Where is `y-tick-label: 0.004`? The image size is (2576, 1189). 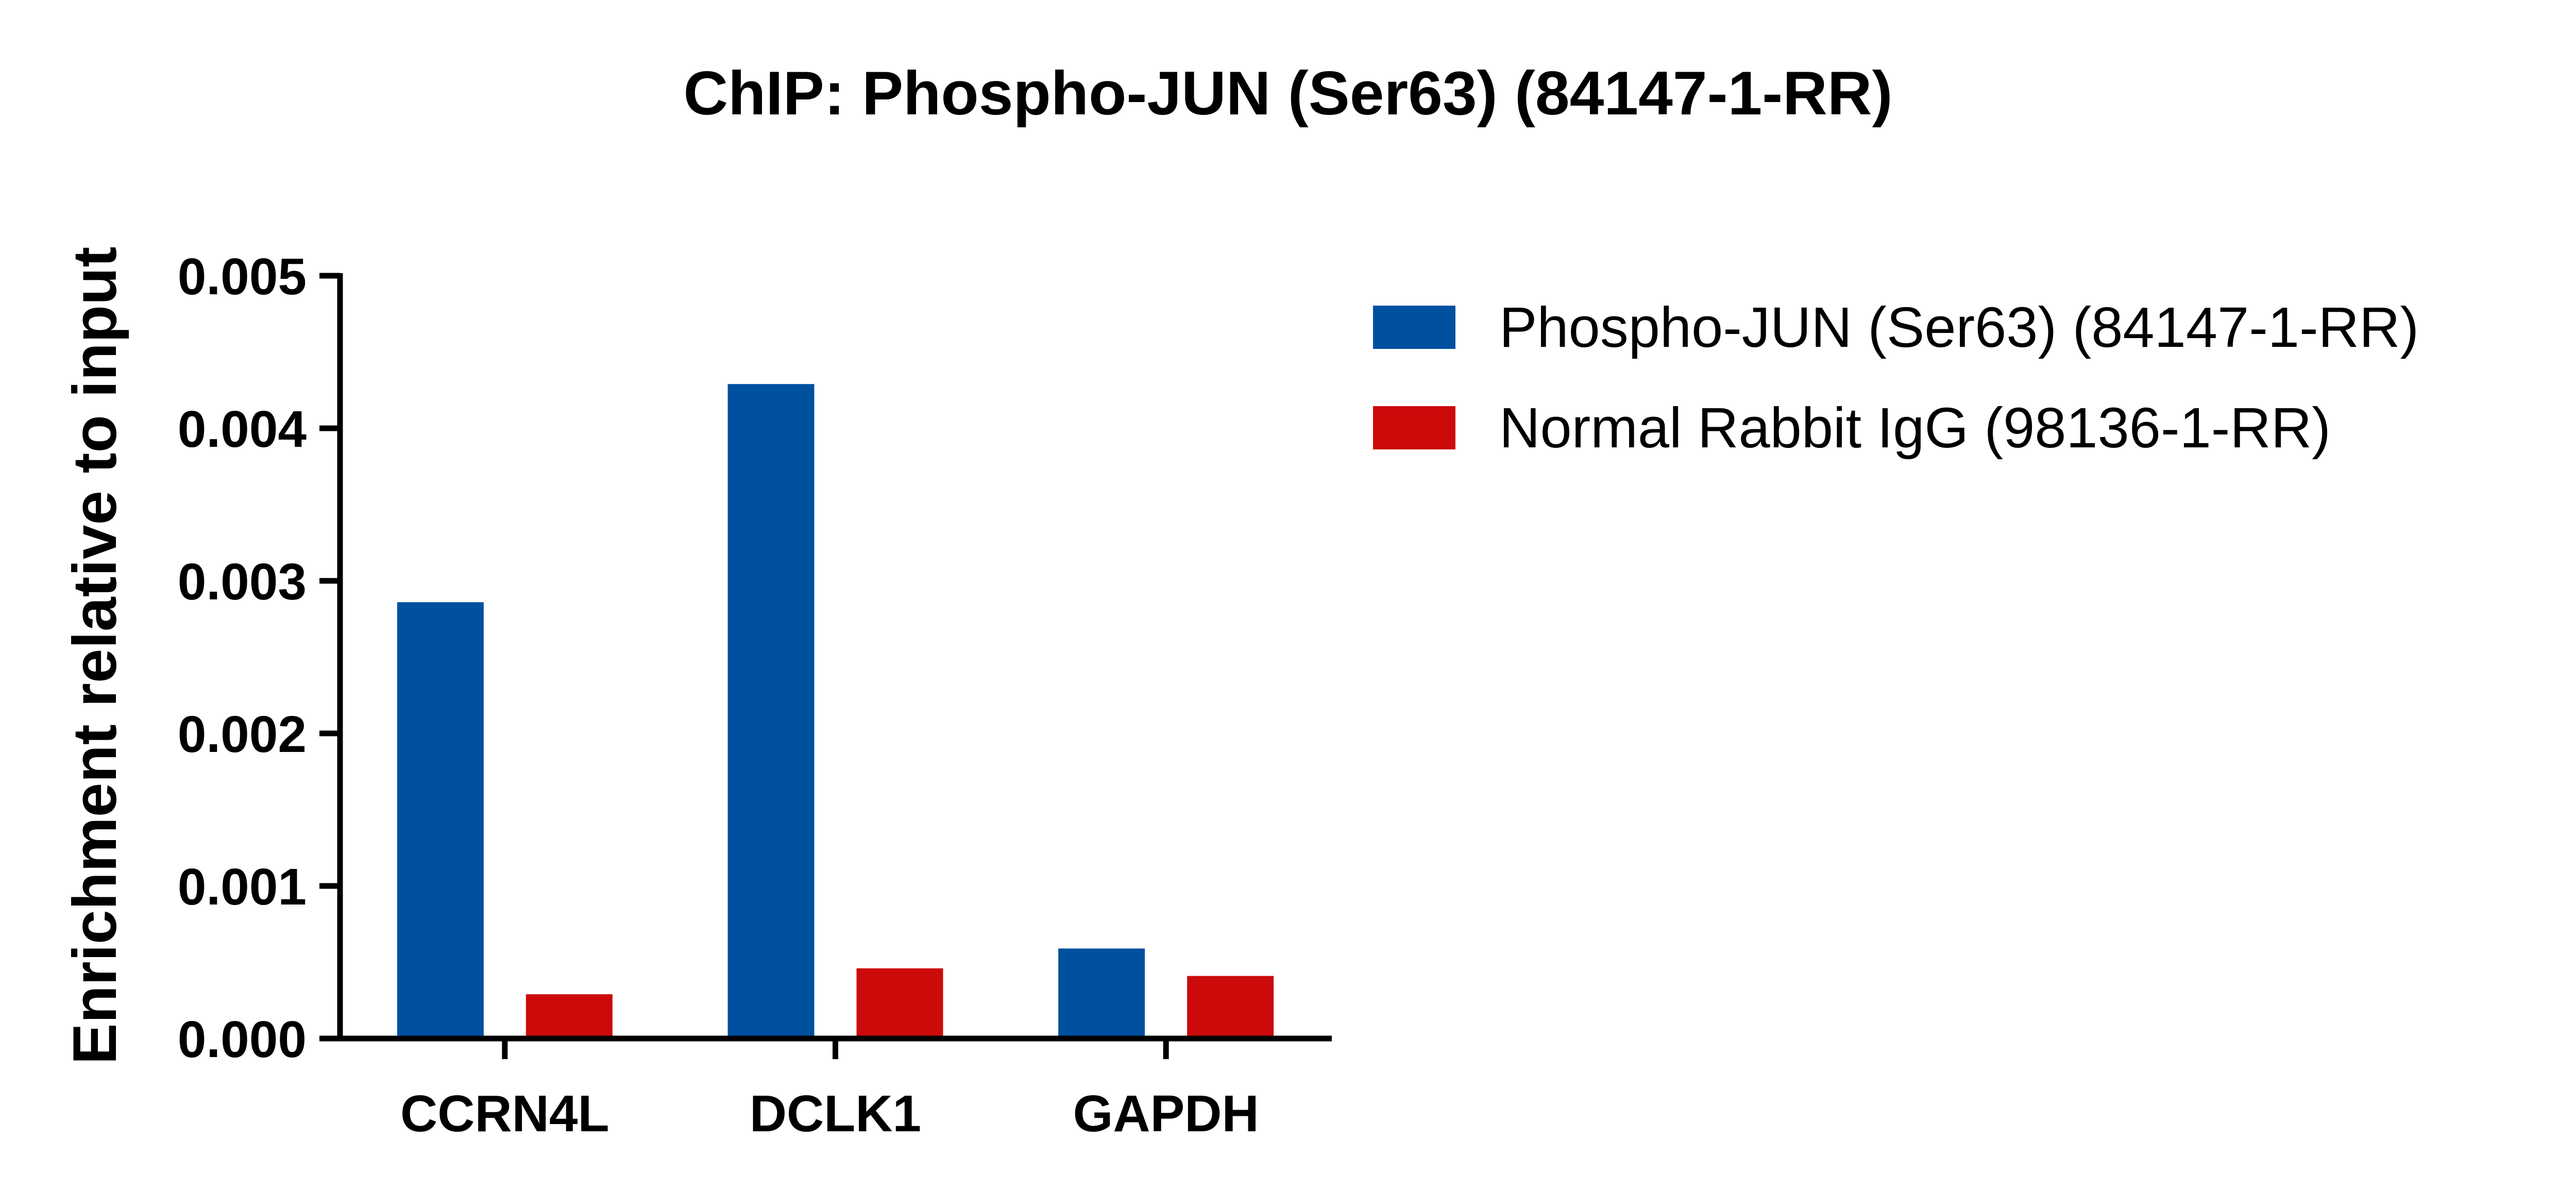
y-tick-label: 0.004 is located at coordinates (242, 429).